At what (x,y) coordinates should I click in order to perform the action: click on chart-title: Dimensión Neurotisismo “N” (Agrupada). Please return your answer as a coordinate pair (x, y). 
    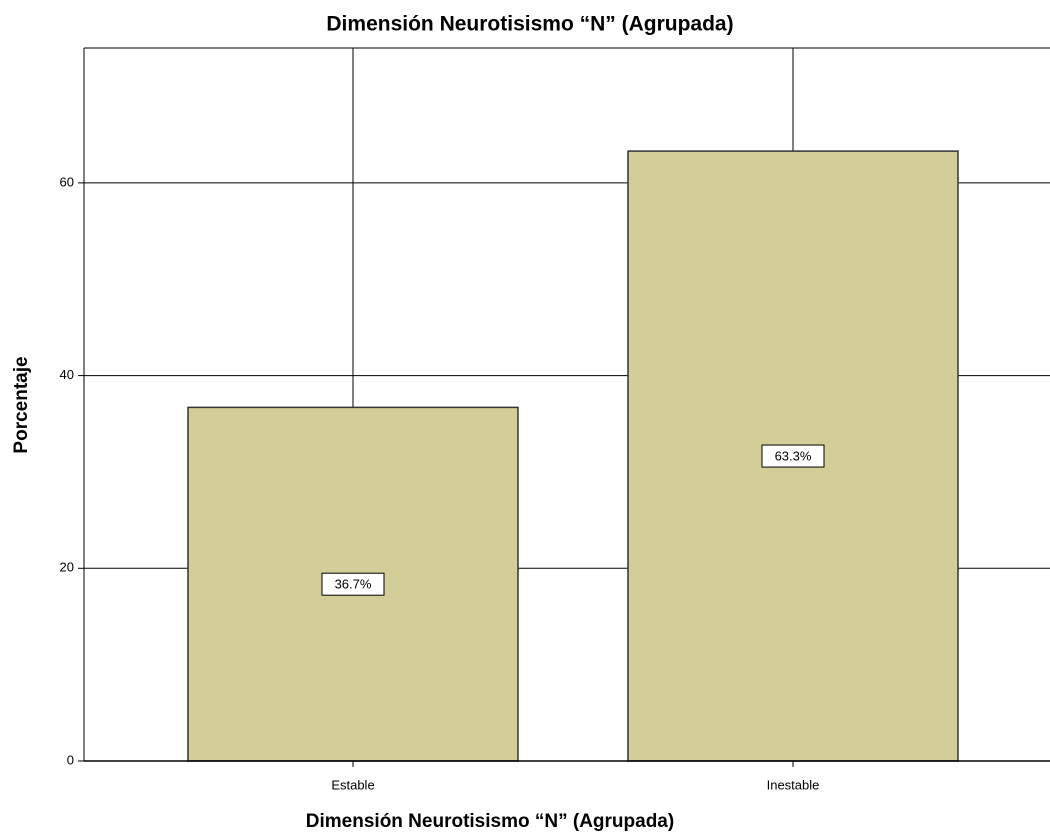
    Looking at the image, I should click on (529, 24).